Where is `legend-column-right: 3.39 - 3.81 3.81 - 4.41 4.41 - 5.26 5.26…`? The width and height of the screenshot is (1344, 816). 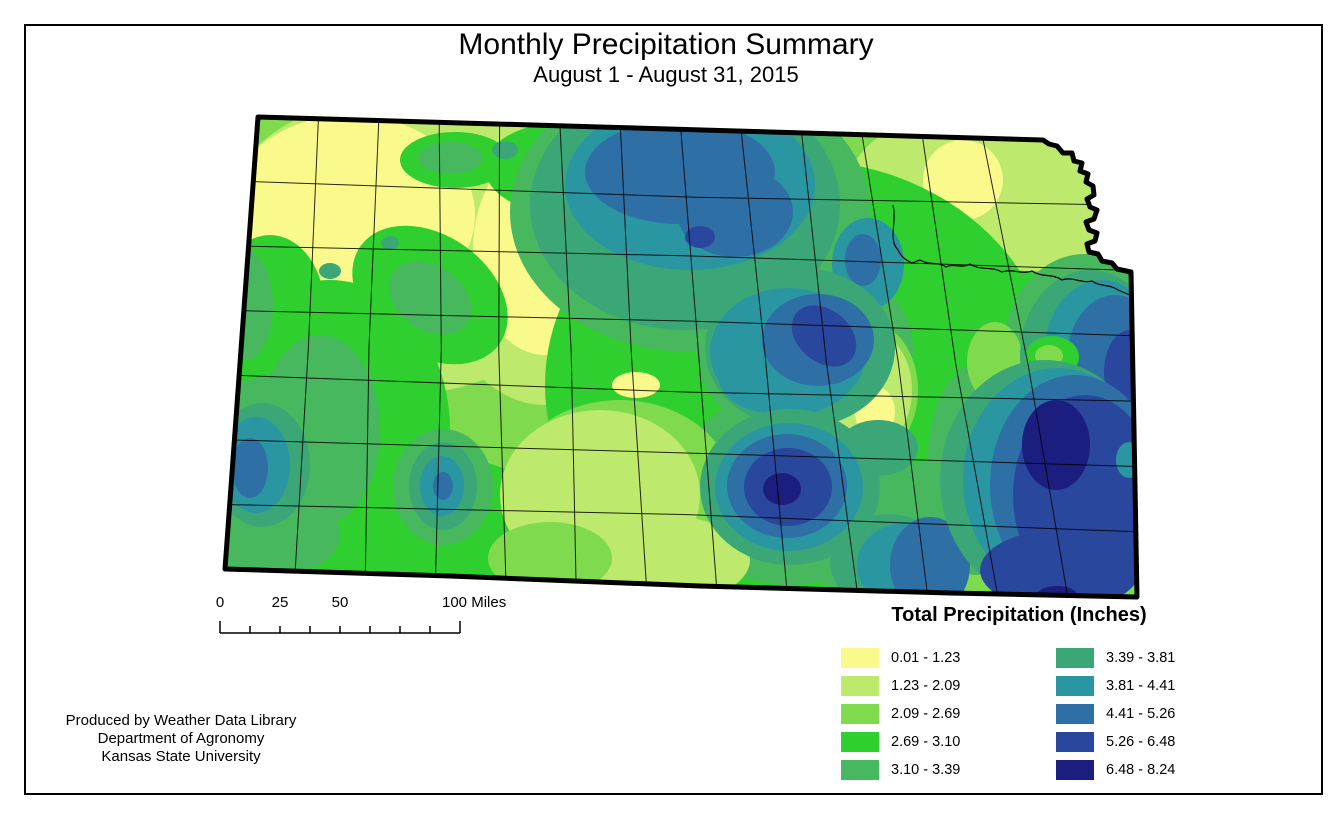
legend-column-right: 3.39 - 3.81 3.81 - 4.41 4.41 - 5.26 5.26… is located at coordinates (1115, 718).